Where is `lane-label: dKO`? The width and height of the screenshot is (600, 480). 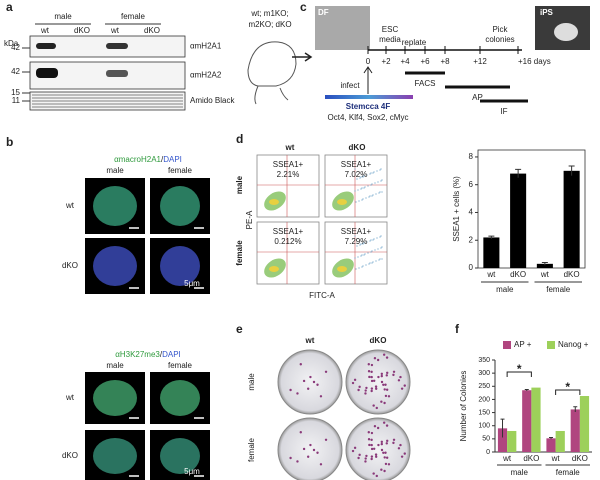
lane-label: dKO is located at coordinates (152, 30).